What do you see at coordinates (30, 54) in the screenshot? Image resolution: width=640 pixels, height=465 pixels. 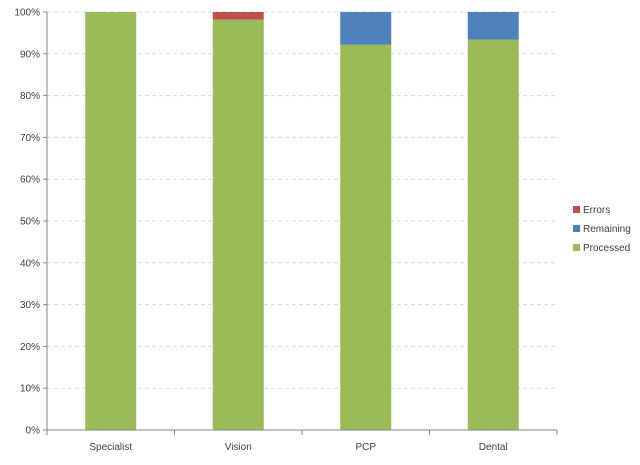 I see `y-tick-label: 90%` at bounding box center [30, 54].